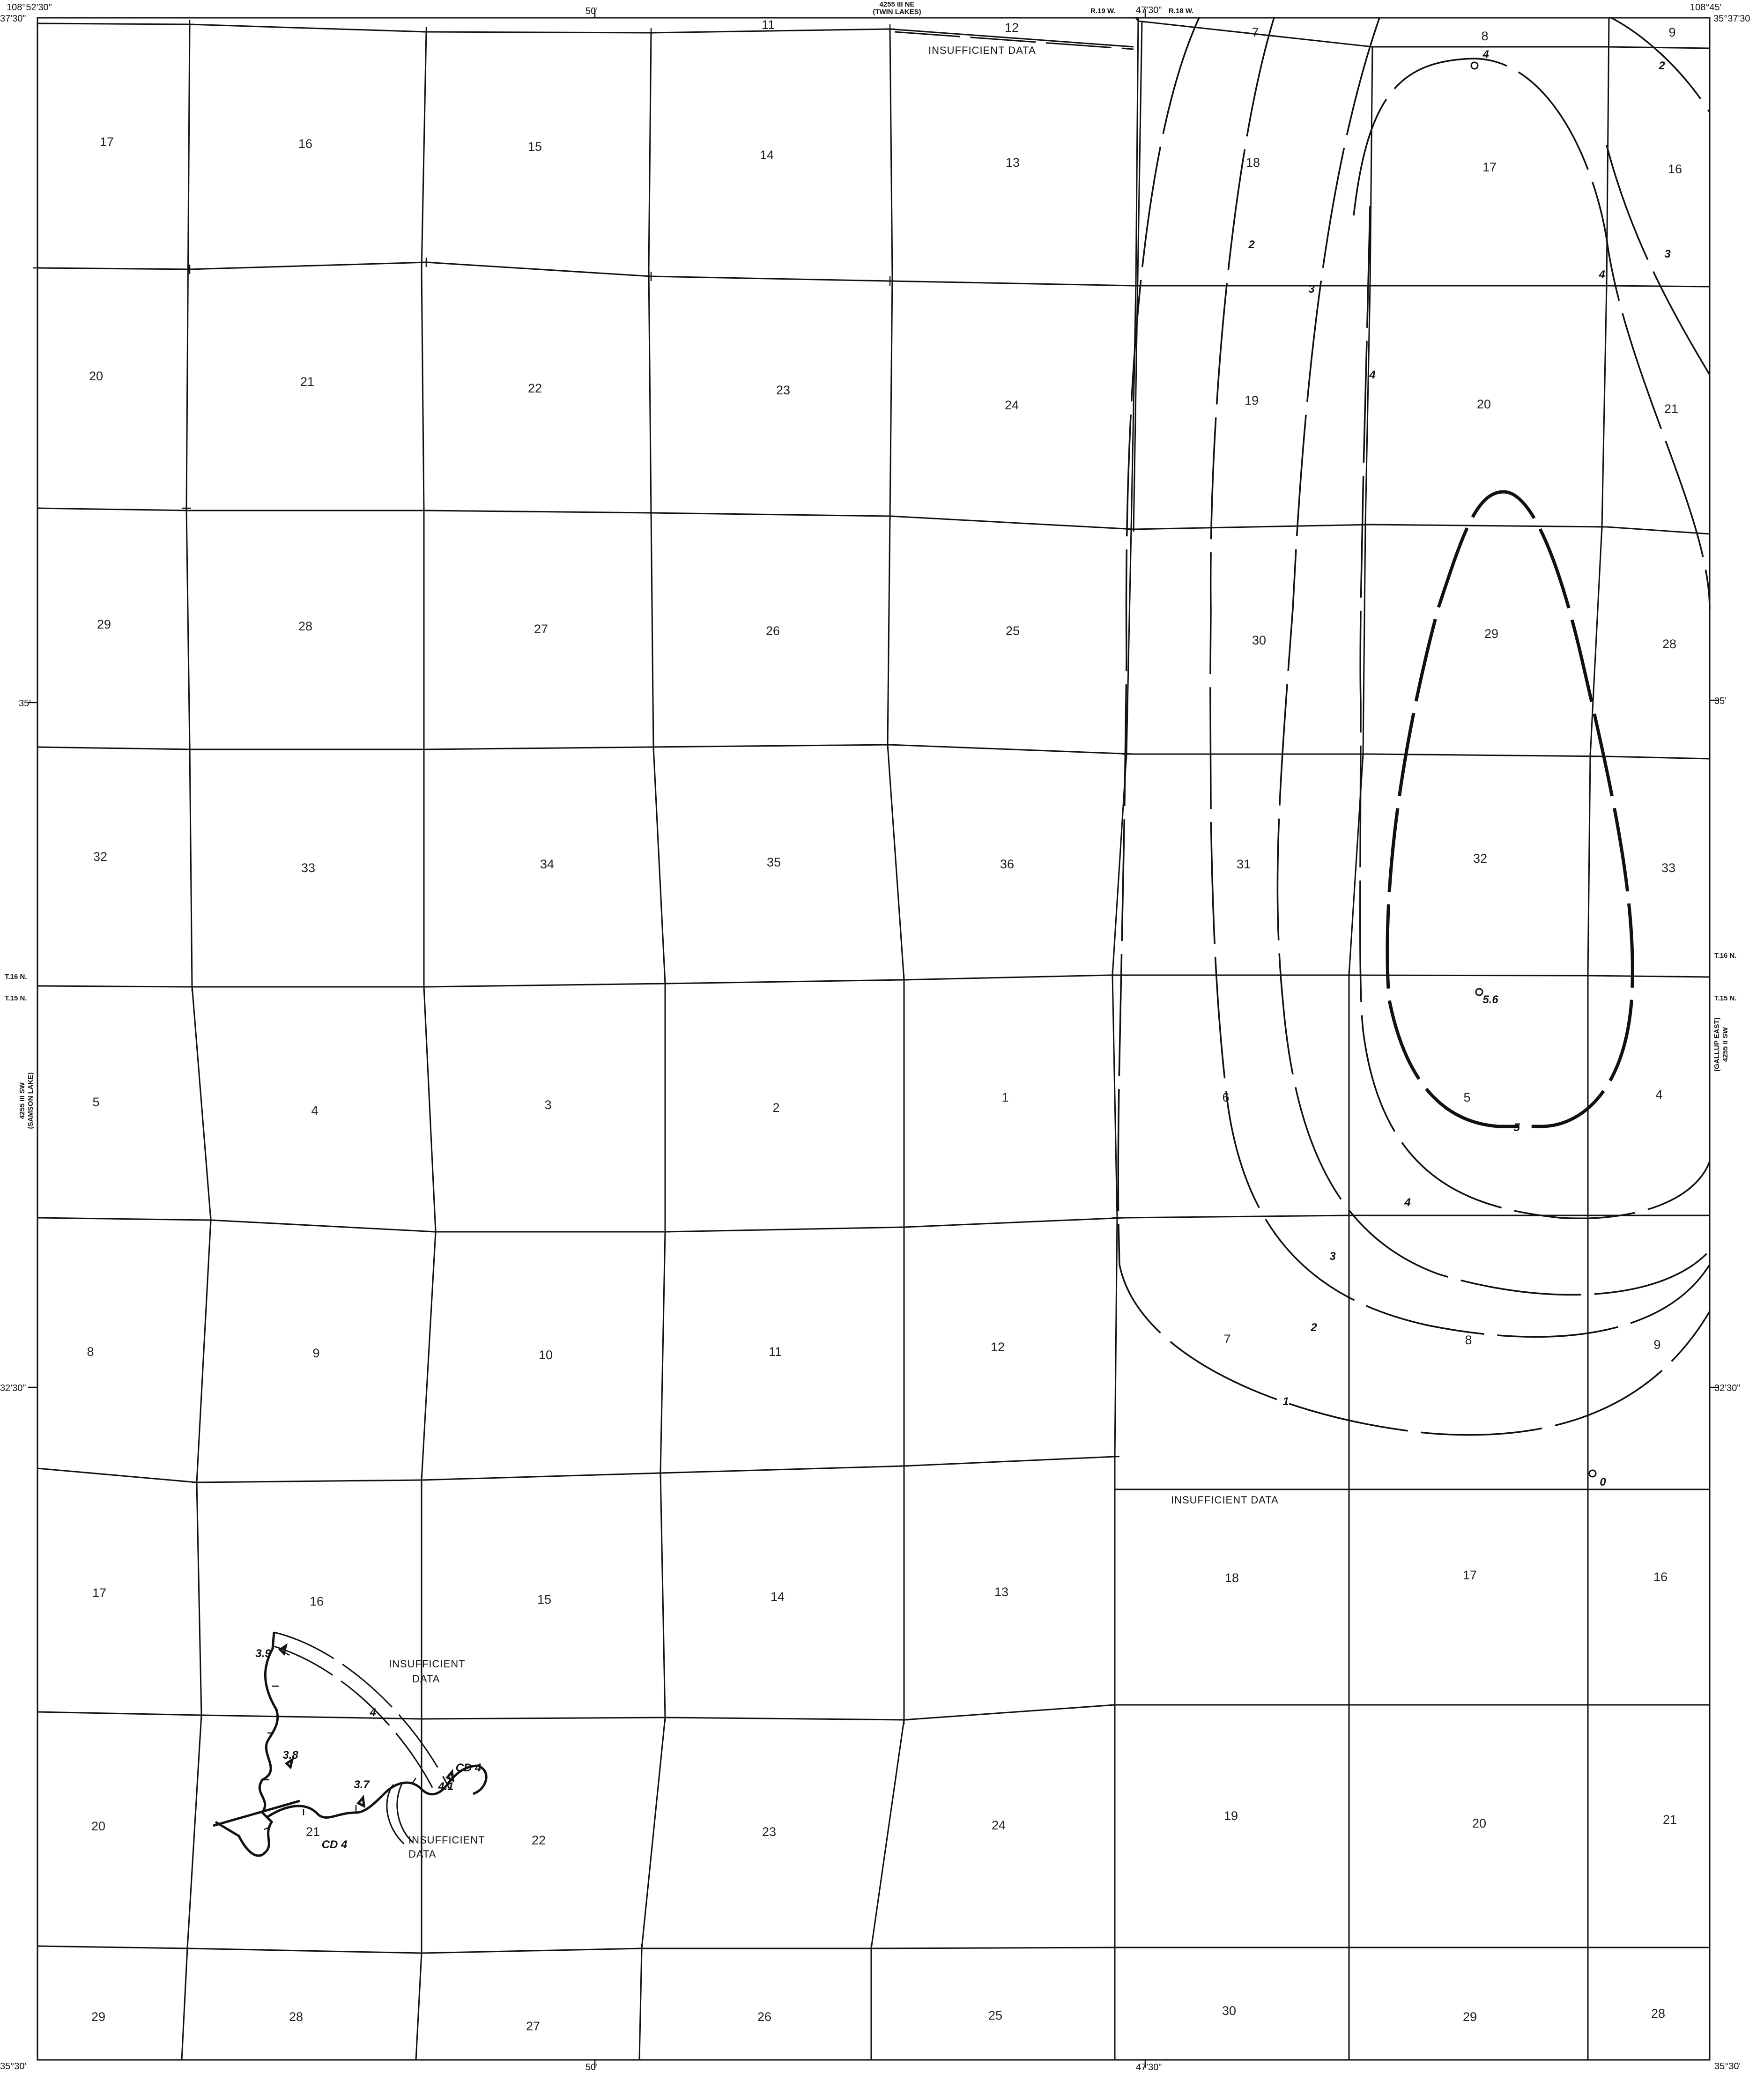  What do you see at coordinates (1727, 2066) in the screenshot?
I see `corner-se-latitude: 35°30'` at bounding box center [1727, 2066].